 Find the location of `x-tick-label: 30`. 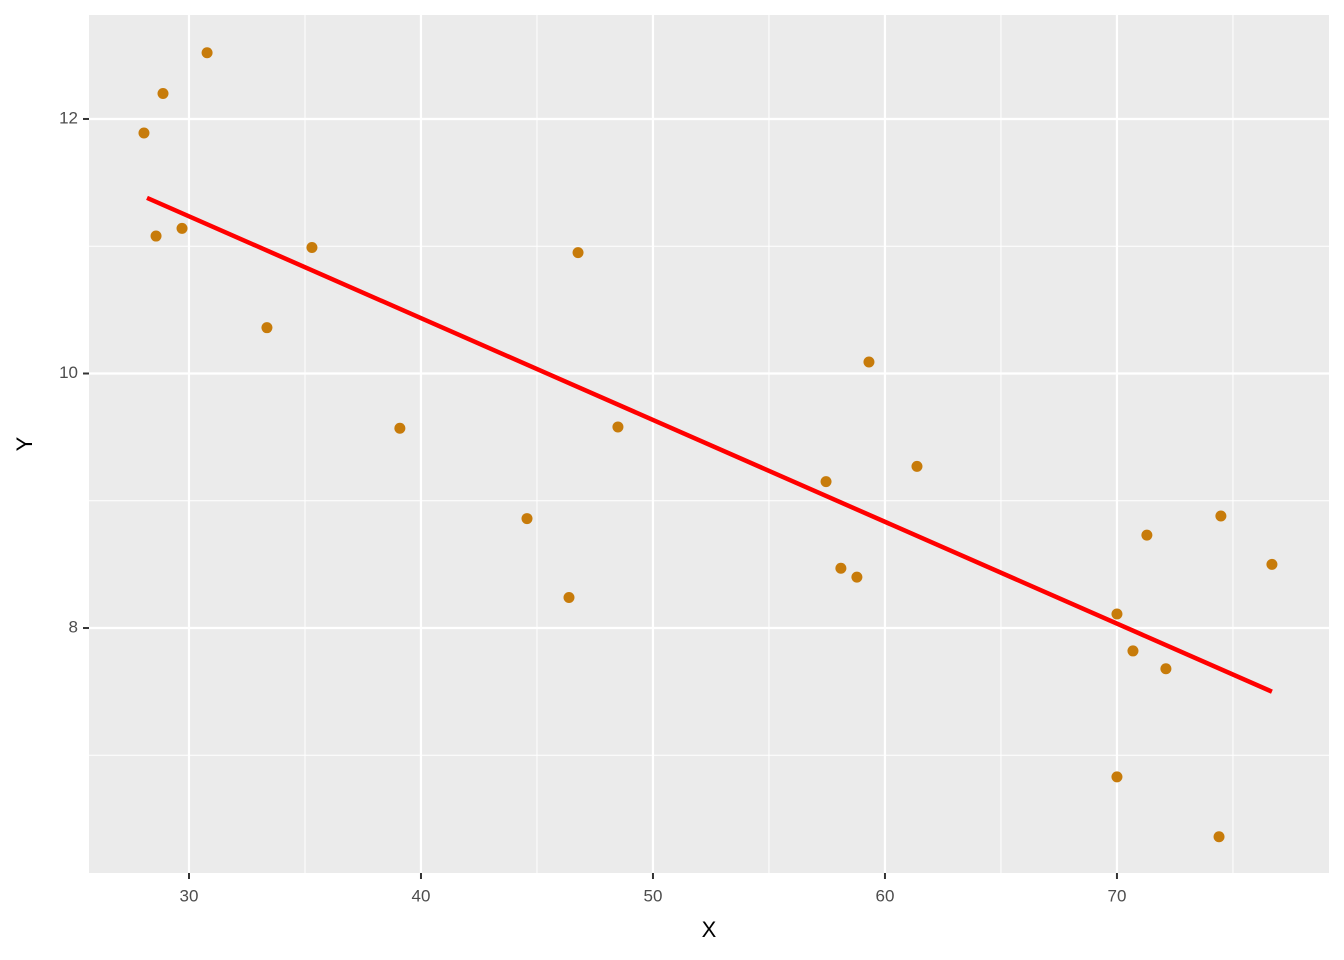

x-tick-label: 30 is located at coordinates (189, 895).